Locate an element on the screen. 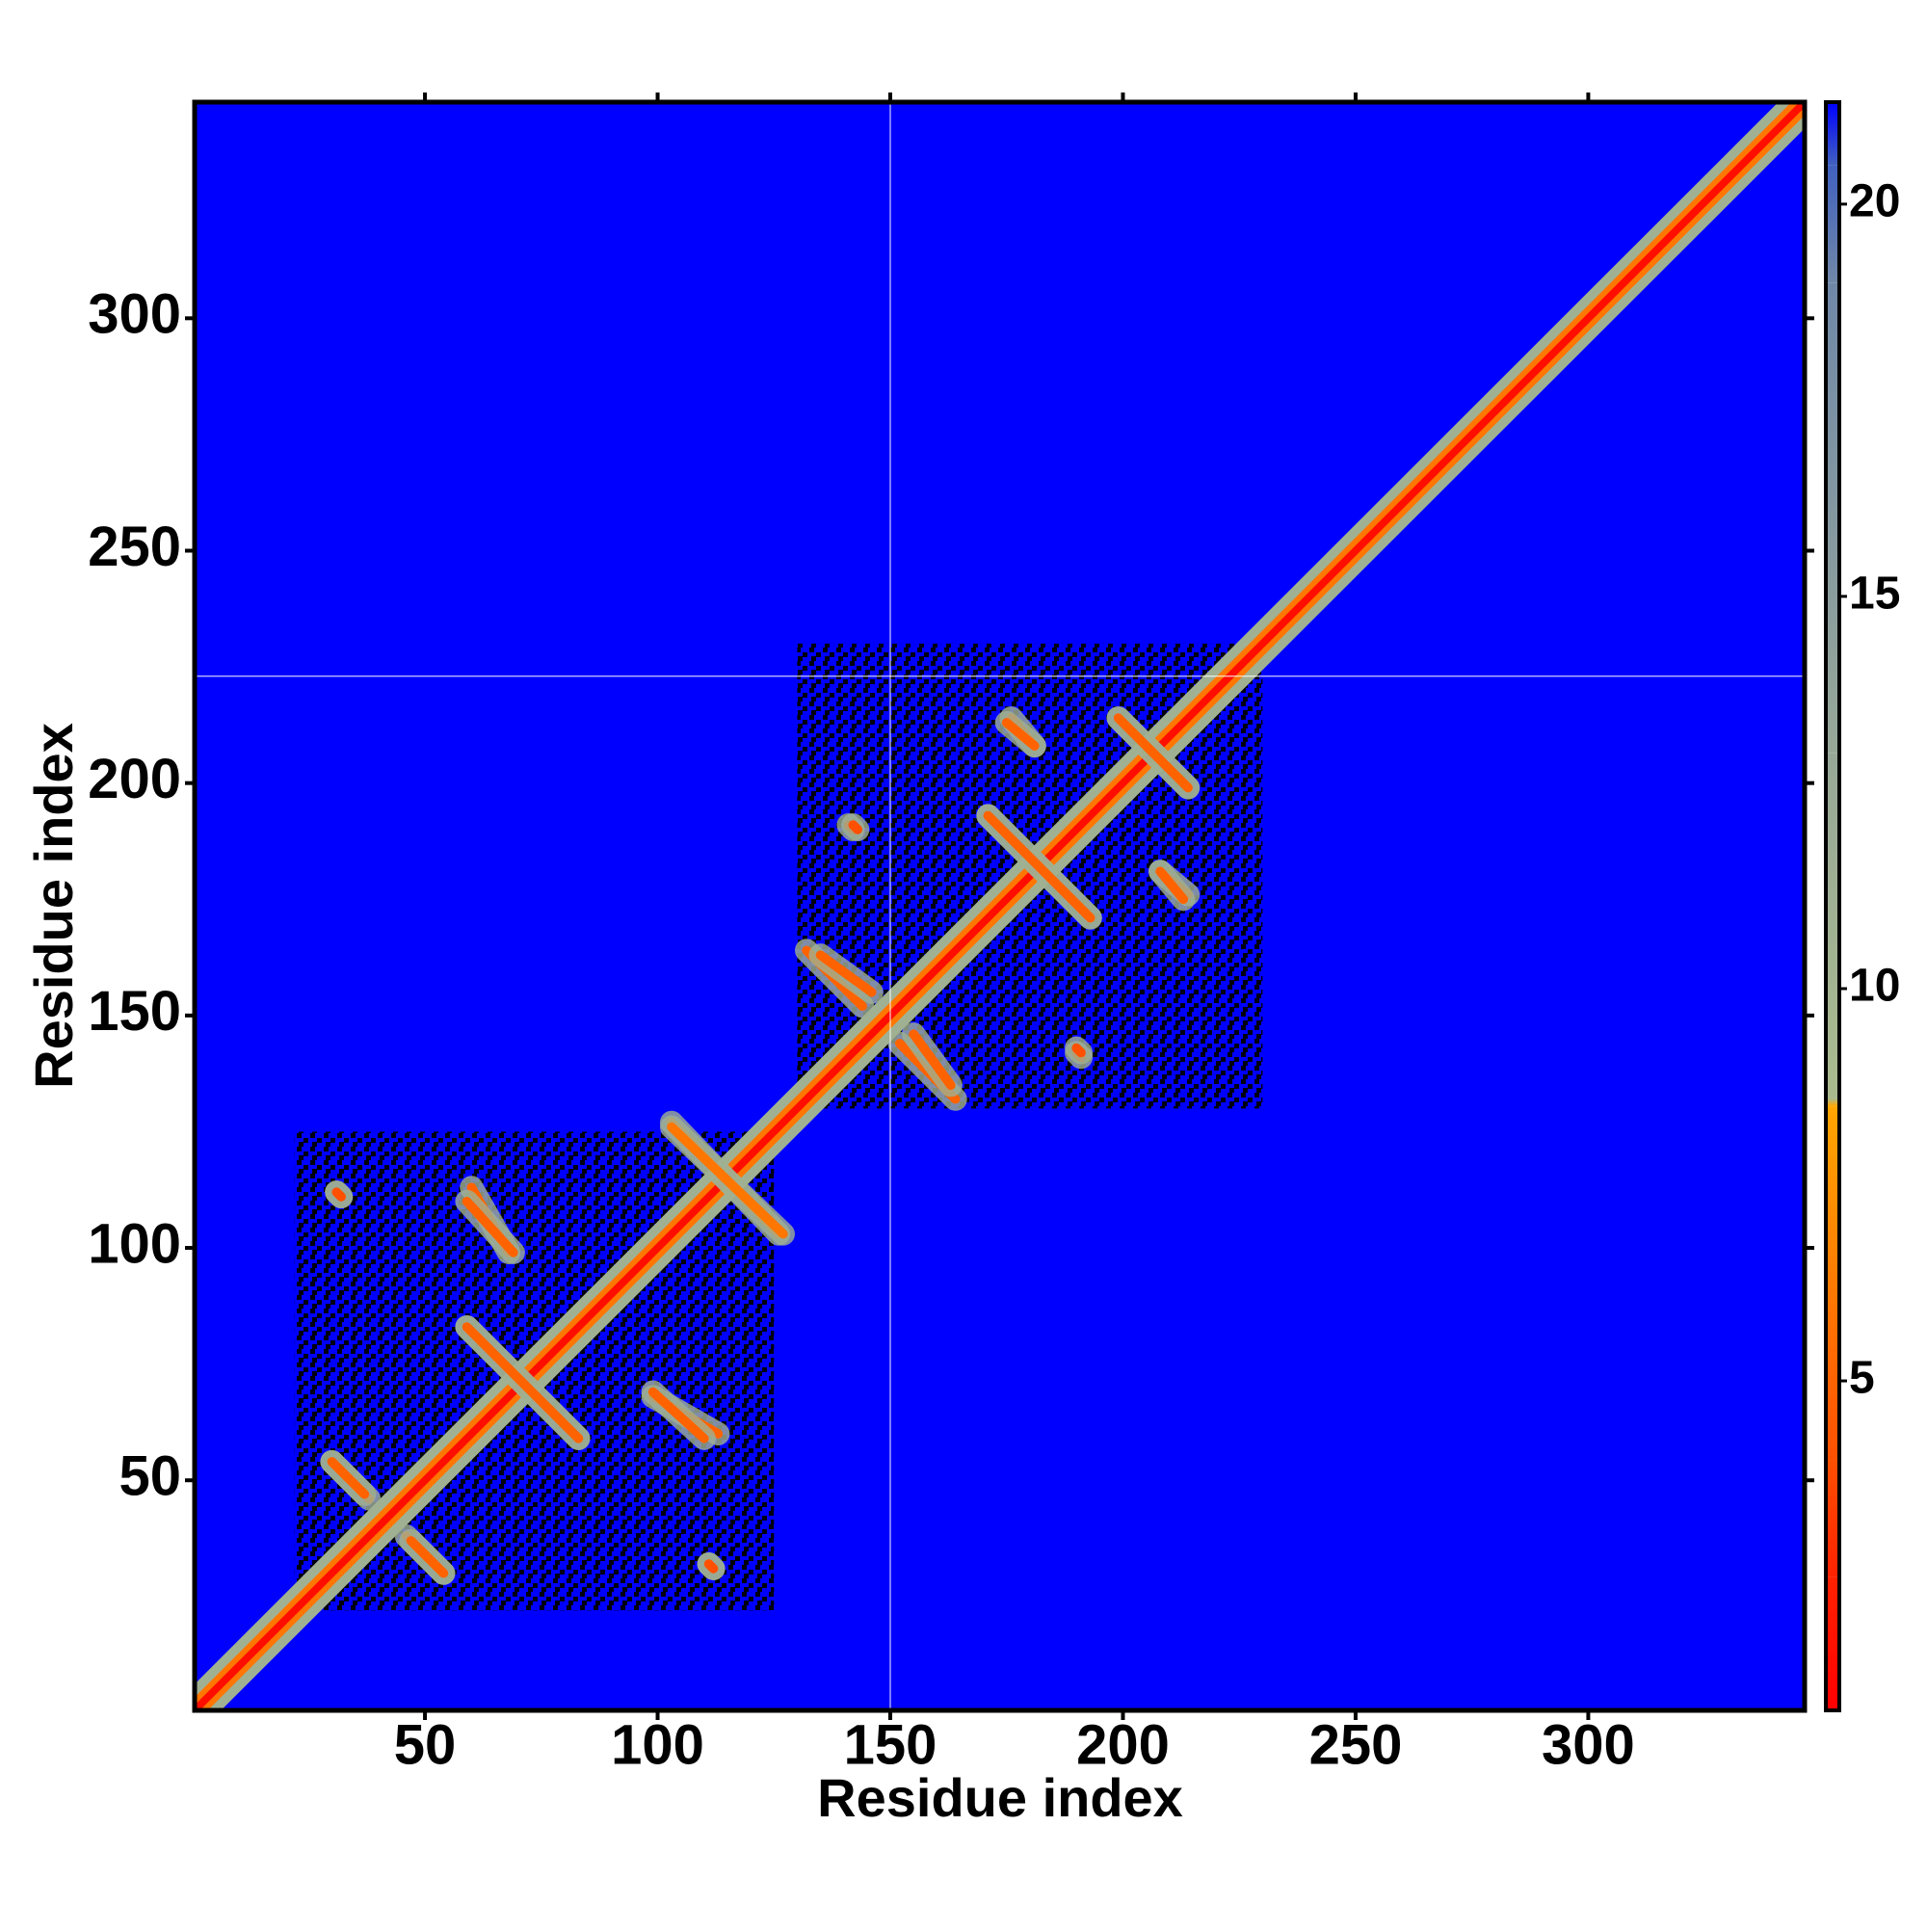 Image resolution: width=1927 pixels, height=1932 pixels. y-tick-label: 100 is located at coordinates (134, 1243).